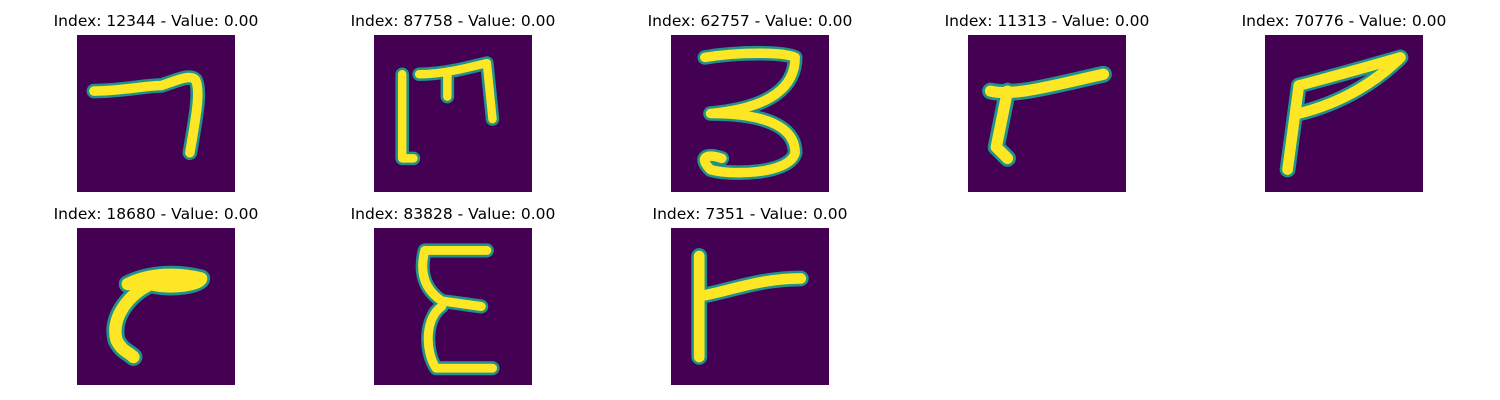 The width and height of the screenshot is (1500, 400). What do you see at coordinates (453, 214) in the screenshot?
I see `panel-title: Index: 83828 - Value: 0.00` at bounding box center [453, 214].